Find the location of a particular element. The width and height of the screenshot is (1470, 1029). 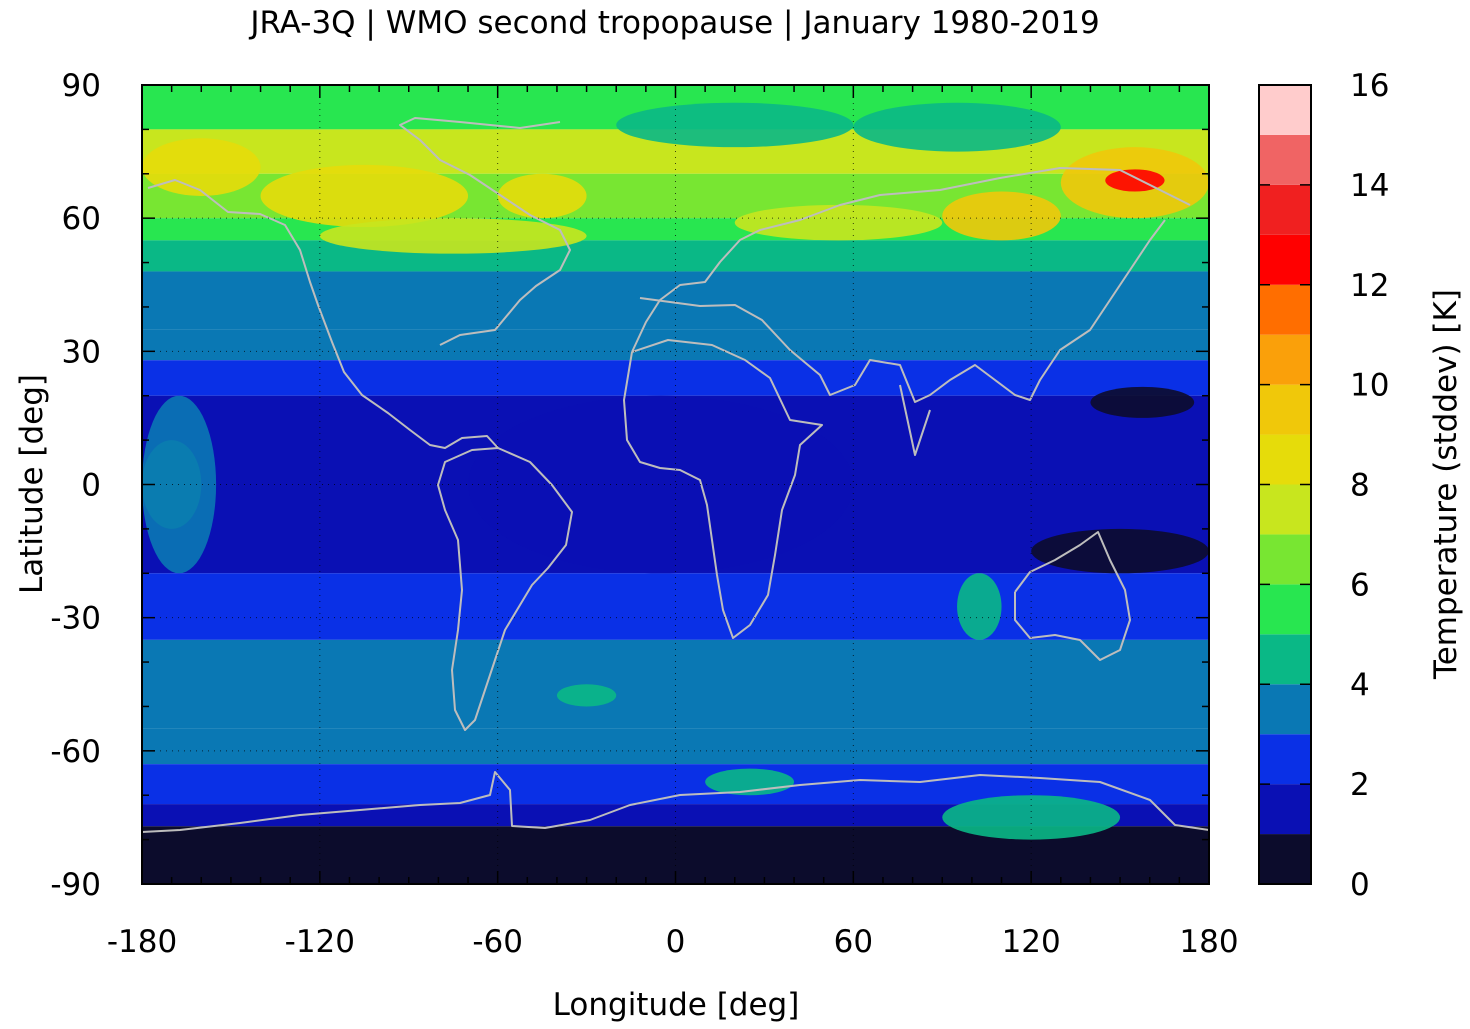

x-tick-label: -120 is located at coordinates (320, 942).